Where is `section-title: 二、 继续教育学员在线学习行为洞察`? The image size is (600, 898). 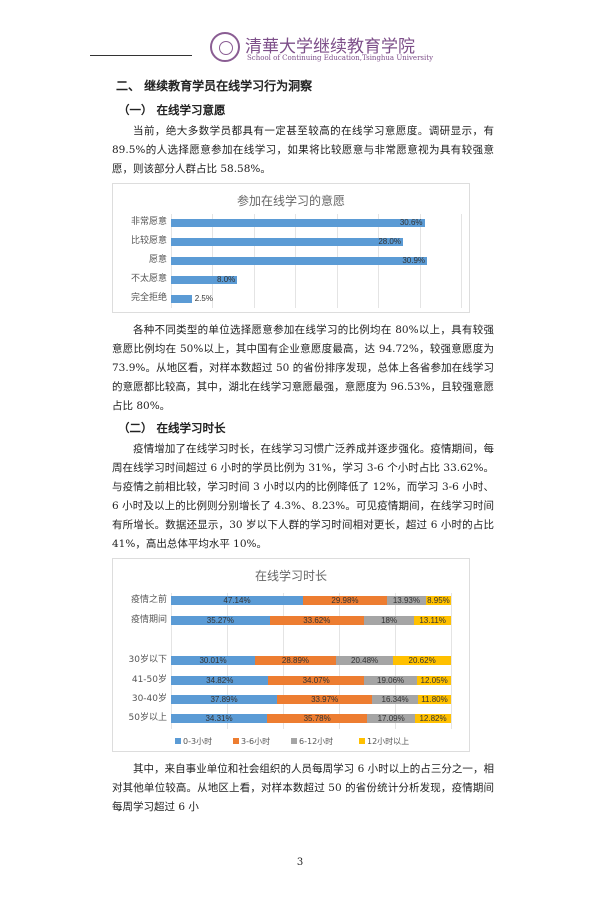
section-title: 二、 继续教育学员在线学习行为洞察 is located at coordinates (214, 86).